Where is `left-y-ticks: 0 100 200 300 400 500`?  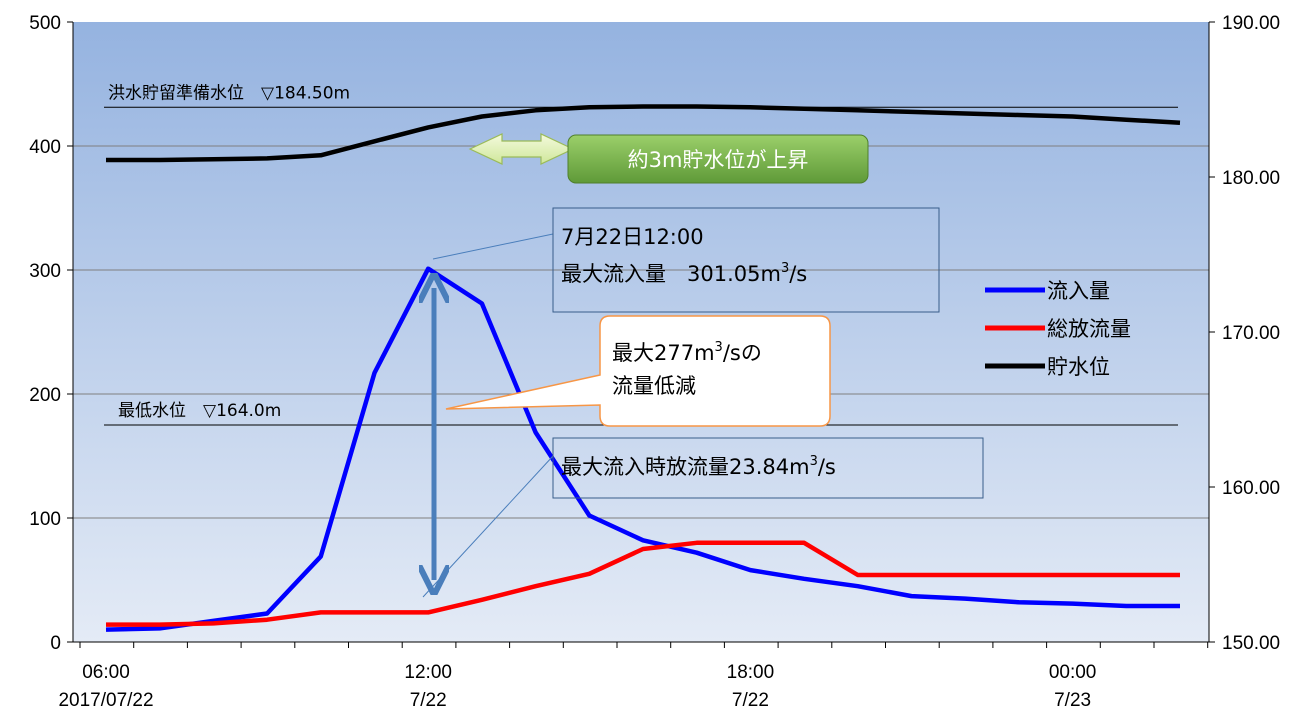
left-y-ticks: 0 100 200 300 400 500 is located at coordinates (51, 333).